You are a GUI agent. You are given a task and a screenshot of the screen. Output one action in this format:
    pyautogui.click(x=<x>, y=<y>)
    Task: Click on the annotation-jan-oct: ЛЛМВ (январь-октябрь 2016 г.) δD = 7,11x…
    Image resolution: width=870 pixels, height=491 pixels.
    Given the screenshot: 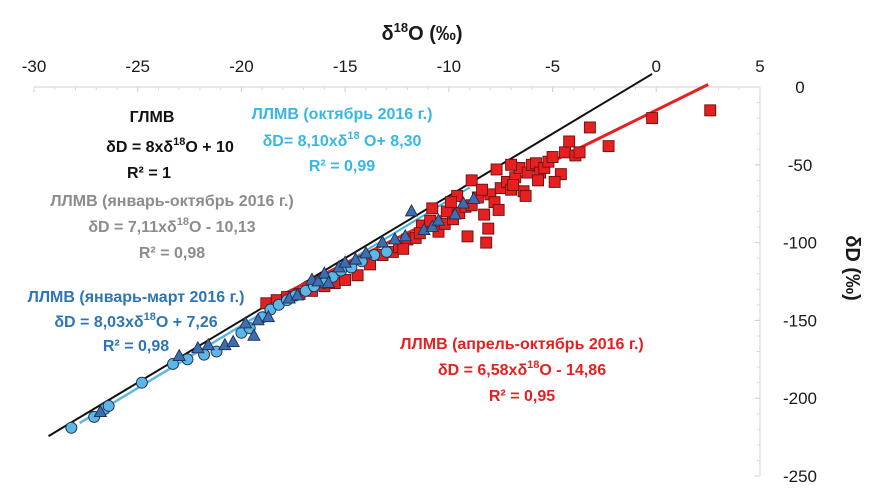 What is the action you would take?
    pyautogui.click(x=171, y=227)
    